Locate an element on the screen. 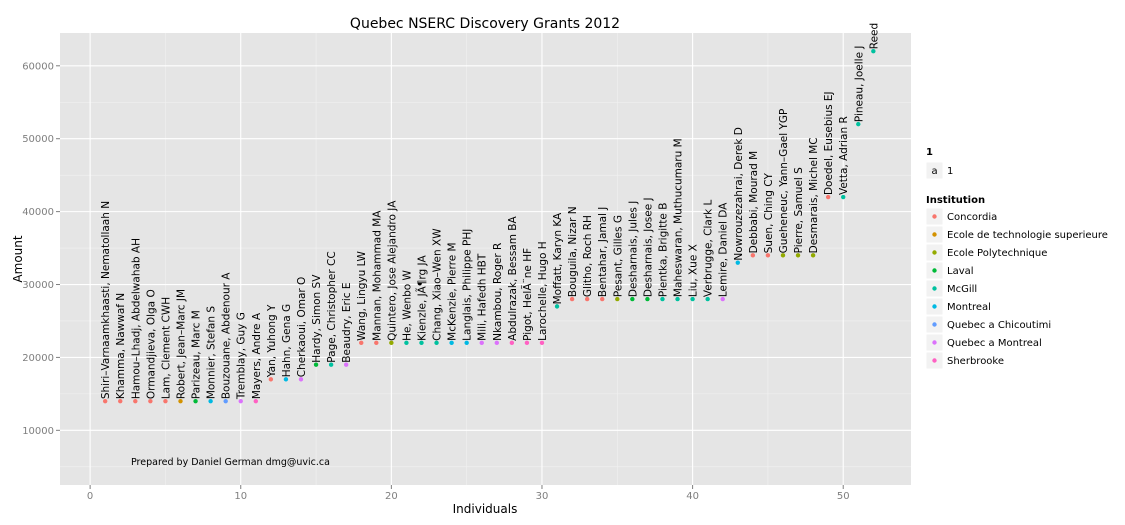 The width and height of the screenshot is (1125, 525). data-point-label: Kienzle, JÃ¶rg JA is located at coordinates (421, 298).